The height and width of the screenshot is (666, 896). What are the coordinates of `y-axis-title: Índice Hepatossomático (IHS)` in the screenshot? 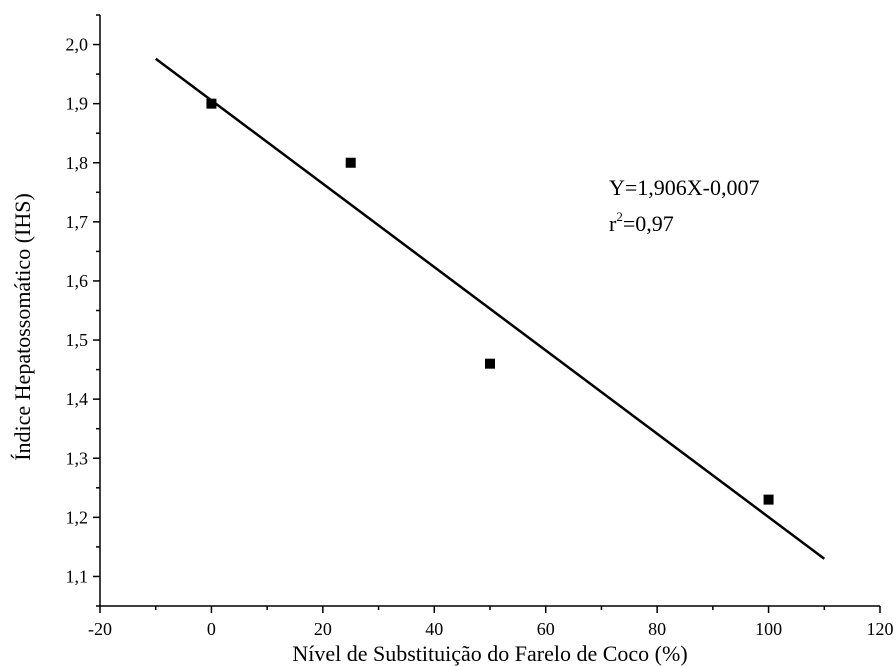 It's located at (22, 327).